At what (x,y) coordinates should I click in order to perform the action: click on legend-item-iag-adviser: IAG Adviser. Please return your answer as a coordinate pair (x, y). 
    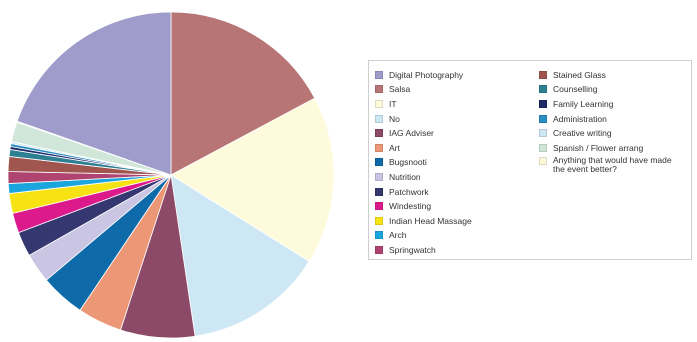
    Looking at the image, I should click on (423, 133).